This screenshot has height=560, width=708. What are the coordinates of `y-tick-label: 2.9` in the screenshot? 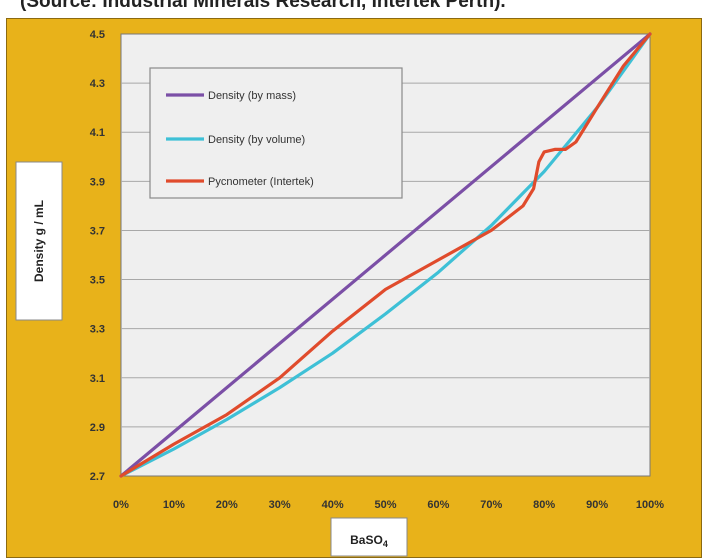 It's located at (97, 428).